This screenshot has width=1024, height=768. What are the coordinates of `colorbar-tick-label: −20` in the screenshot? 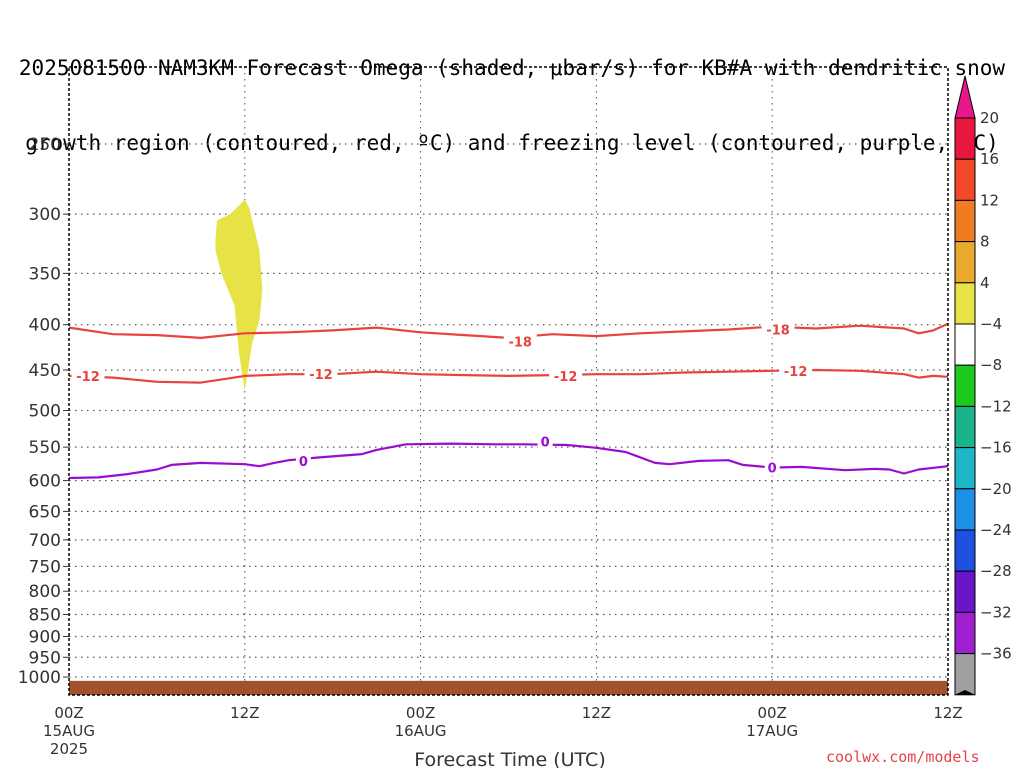 It's located at (996, 489).